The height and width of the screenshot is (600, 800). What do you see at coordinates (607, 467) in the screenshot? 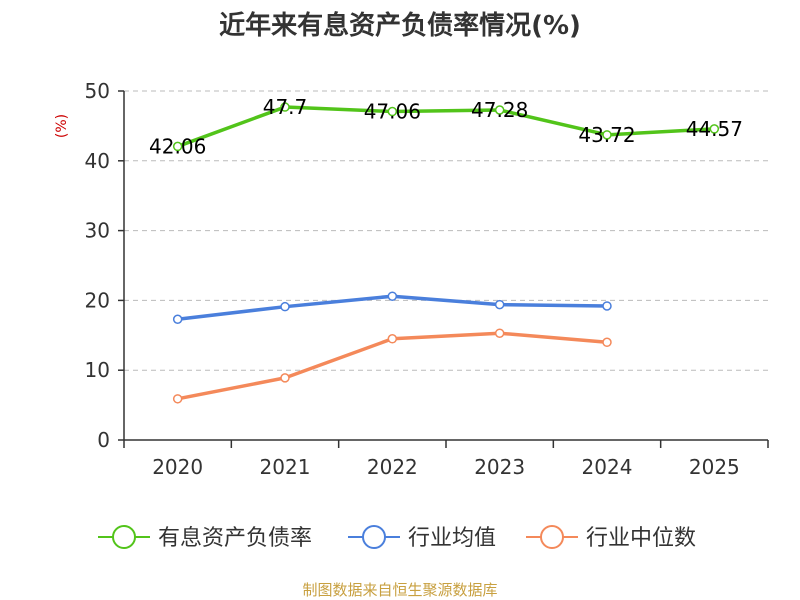
I see `x-tick-label: 2024` at bounding box center [607, 467].